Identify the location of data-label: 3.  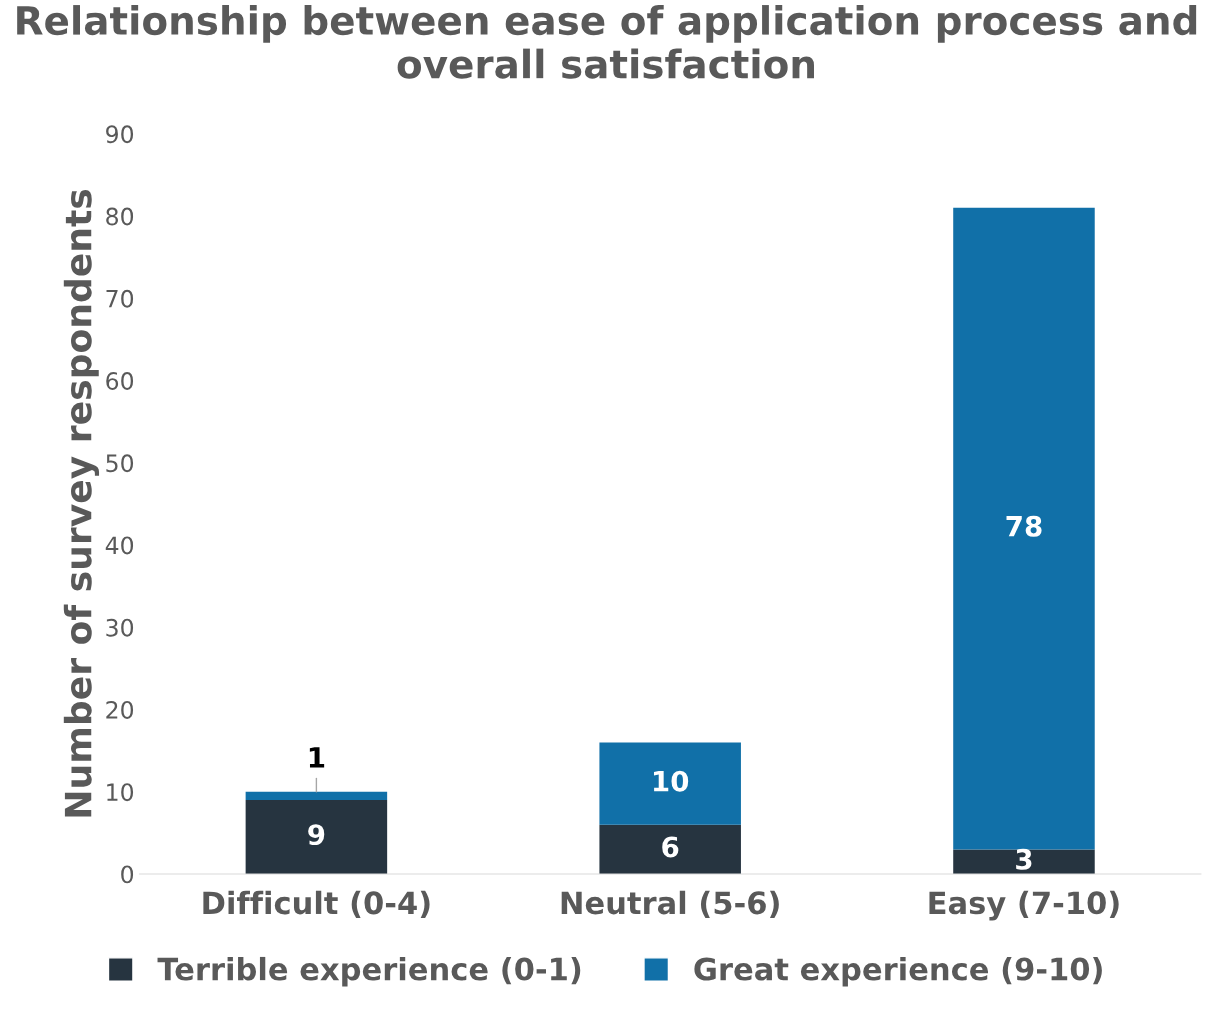
(1024, 859).